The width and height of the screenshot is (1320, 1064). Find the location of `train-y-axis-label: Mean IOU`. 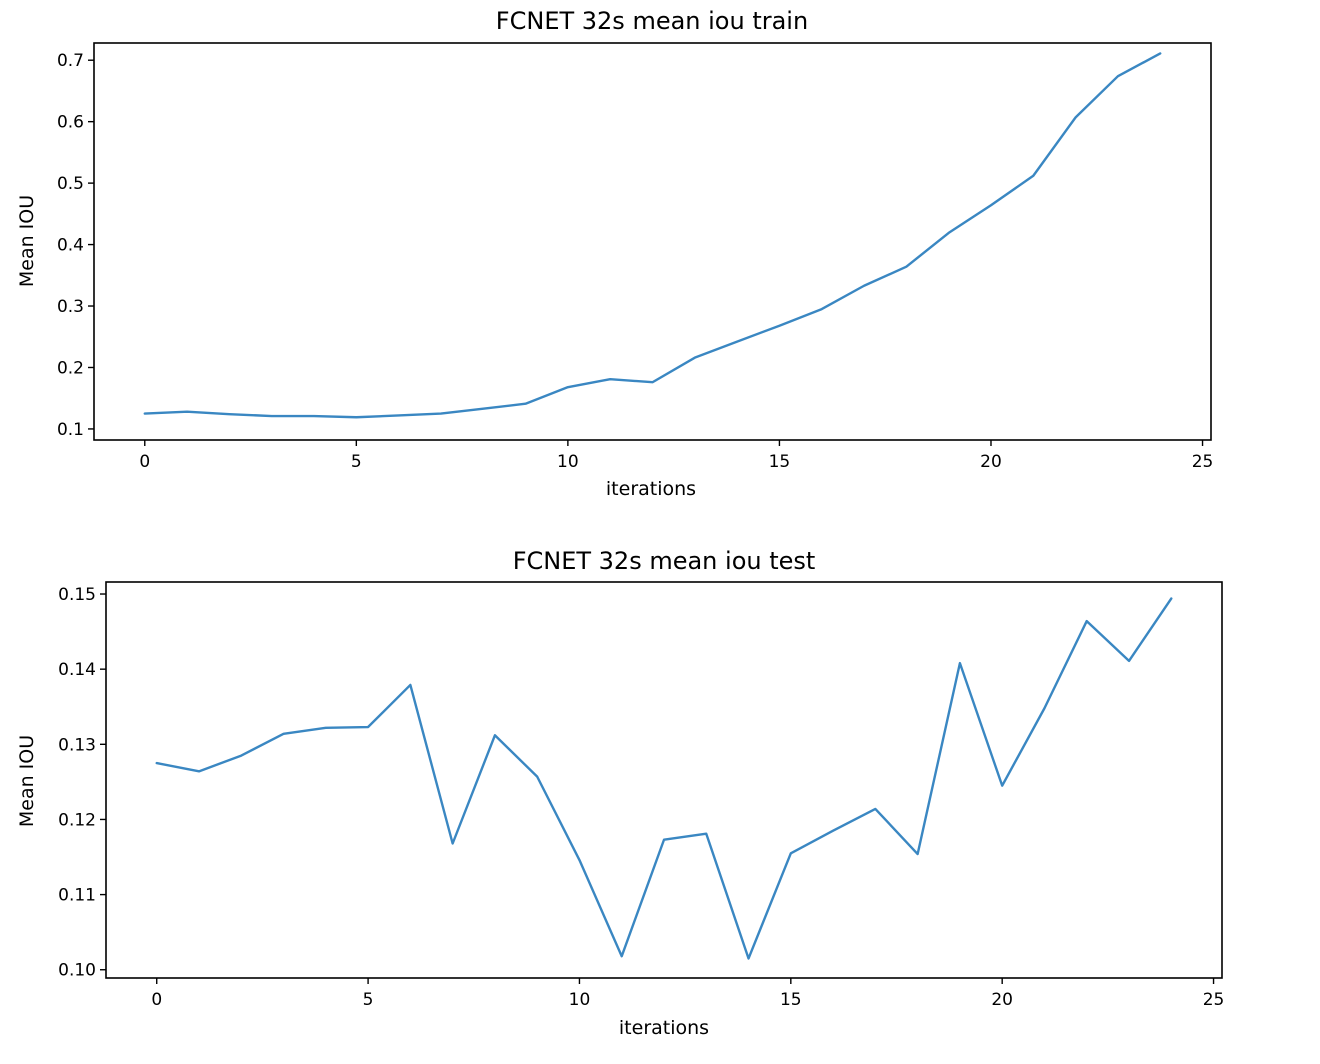

train-y-axis-label: Mean IOU is located at coordinates (27, 241).